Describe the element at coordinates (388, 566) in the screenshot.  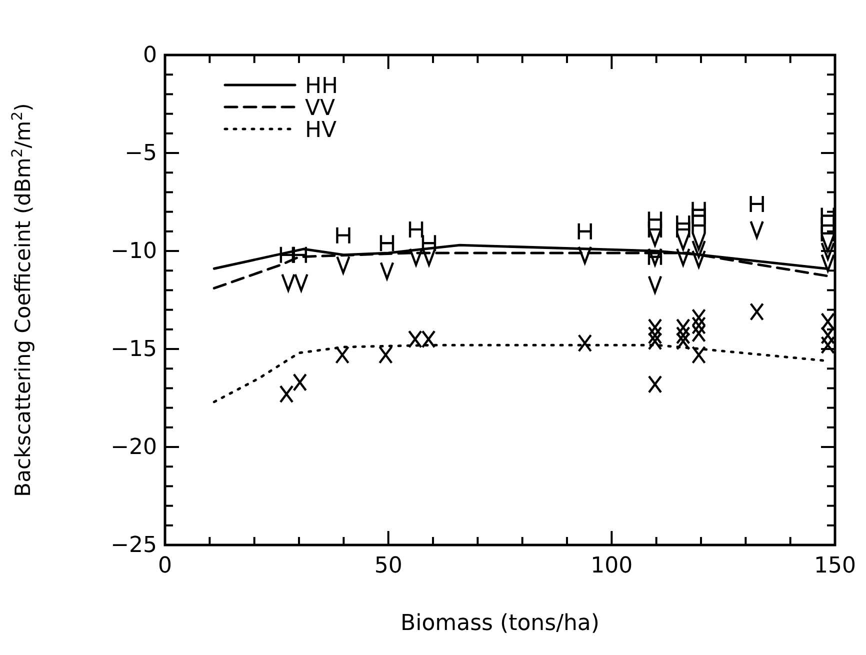
I see `x-tick-label: 50` at that location.